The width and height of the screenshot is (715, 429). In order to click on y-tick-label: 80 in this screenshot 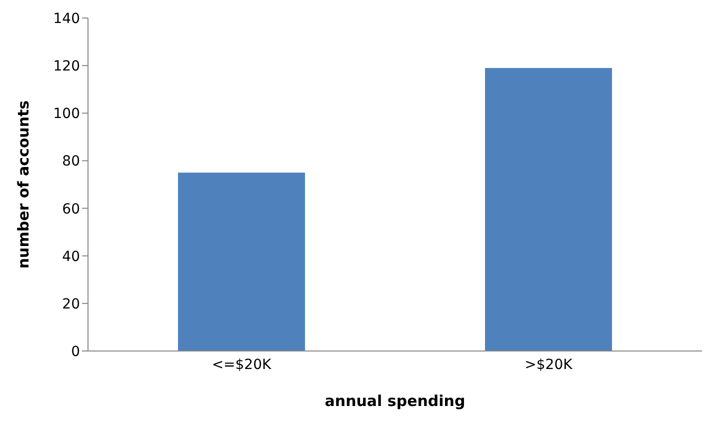, I will do `click(71, 162)`.